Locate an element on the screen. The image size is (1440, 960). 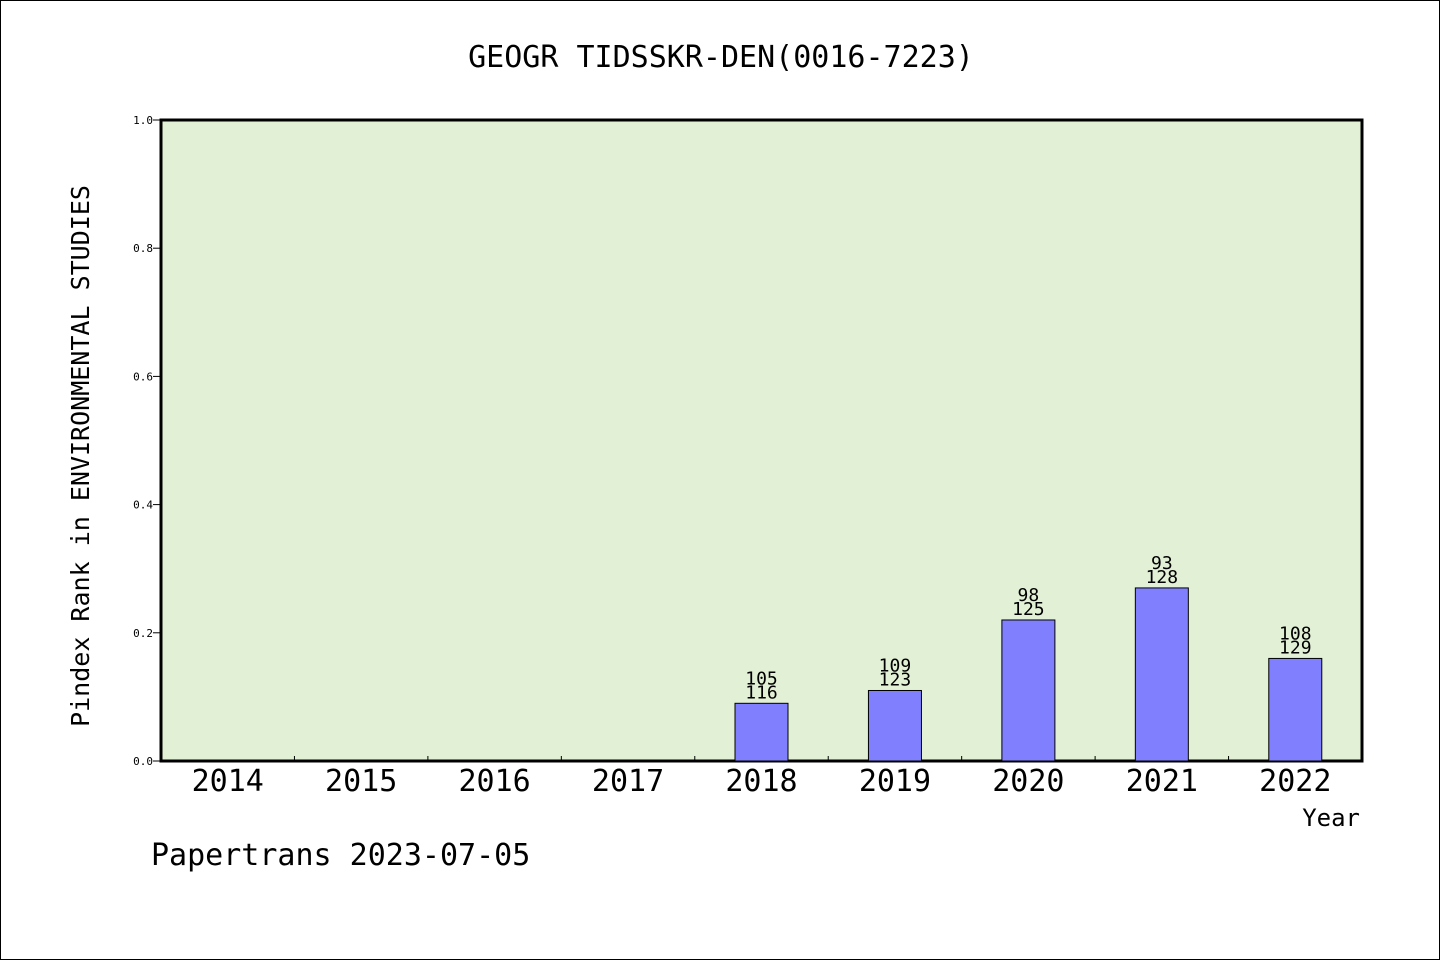
bars is located at coordinates (1028, 674).